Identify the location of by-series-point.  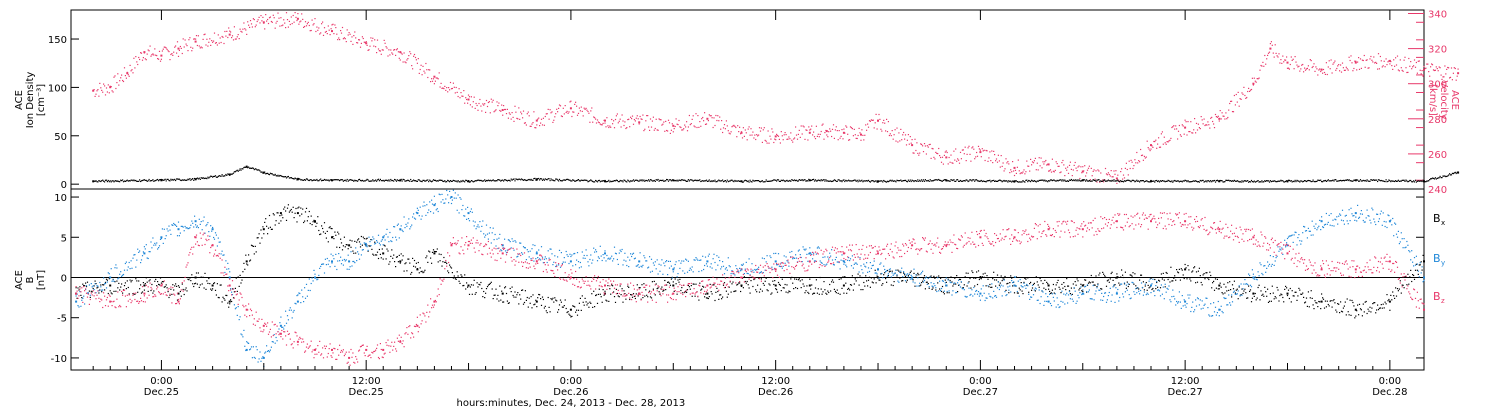
(605, 253).